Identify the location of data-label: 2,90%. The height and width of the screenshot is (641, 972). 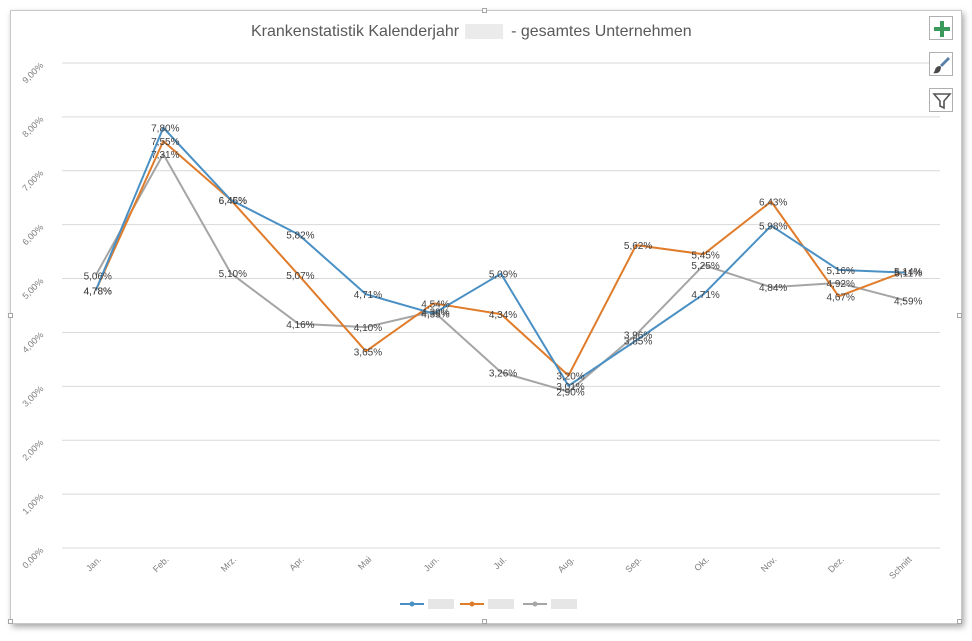
(570, 393).